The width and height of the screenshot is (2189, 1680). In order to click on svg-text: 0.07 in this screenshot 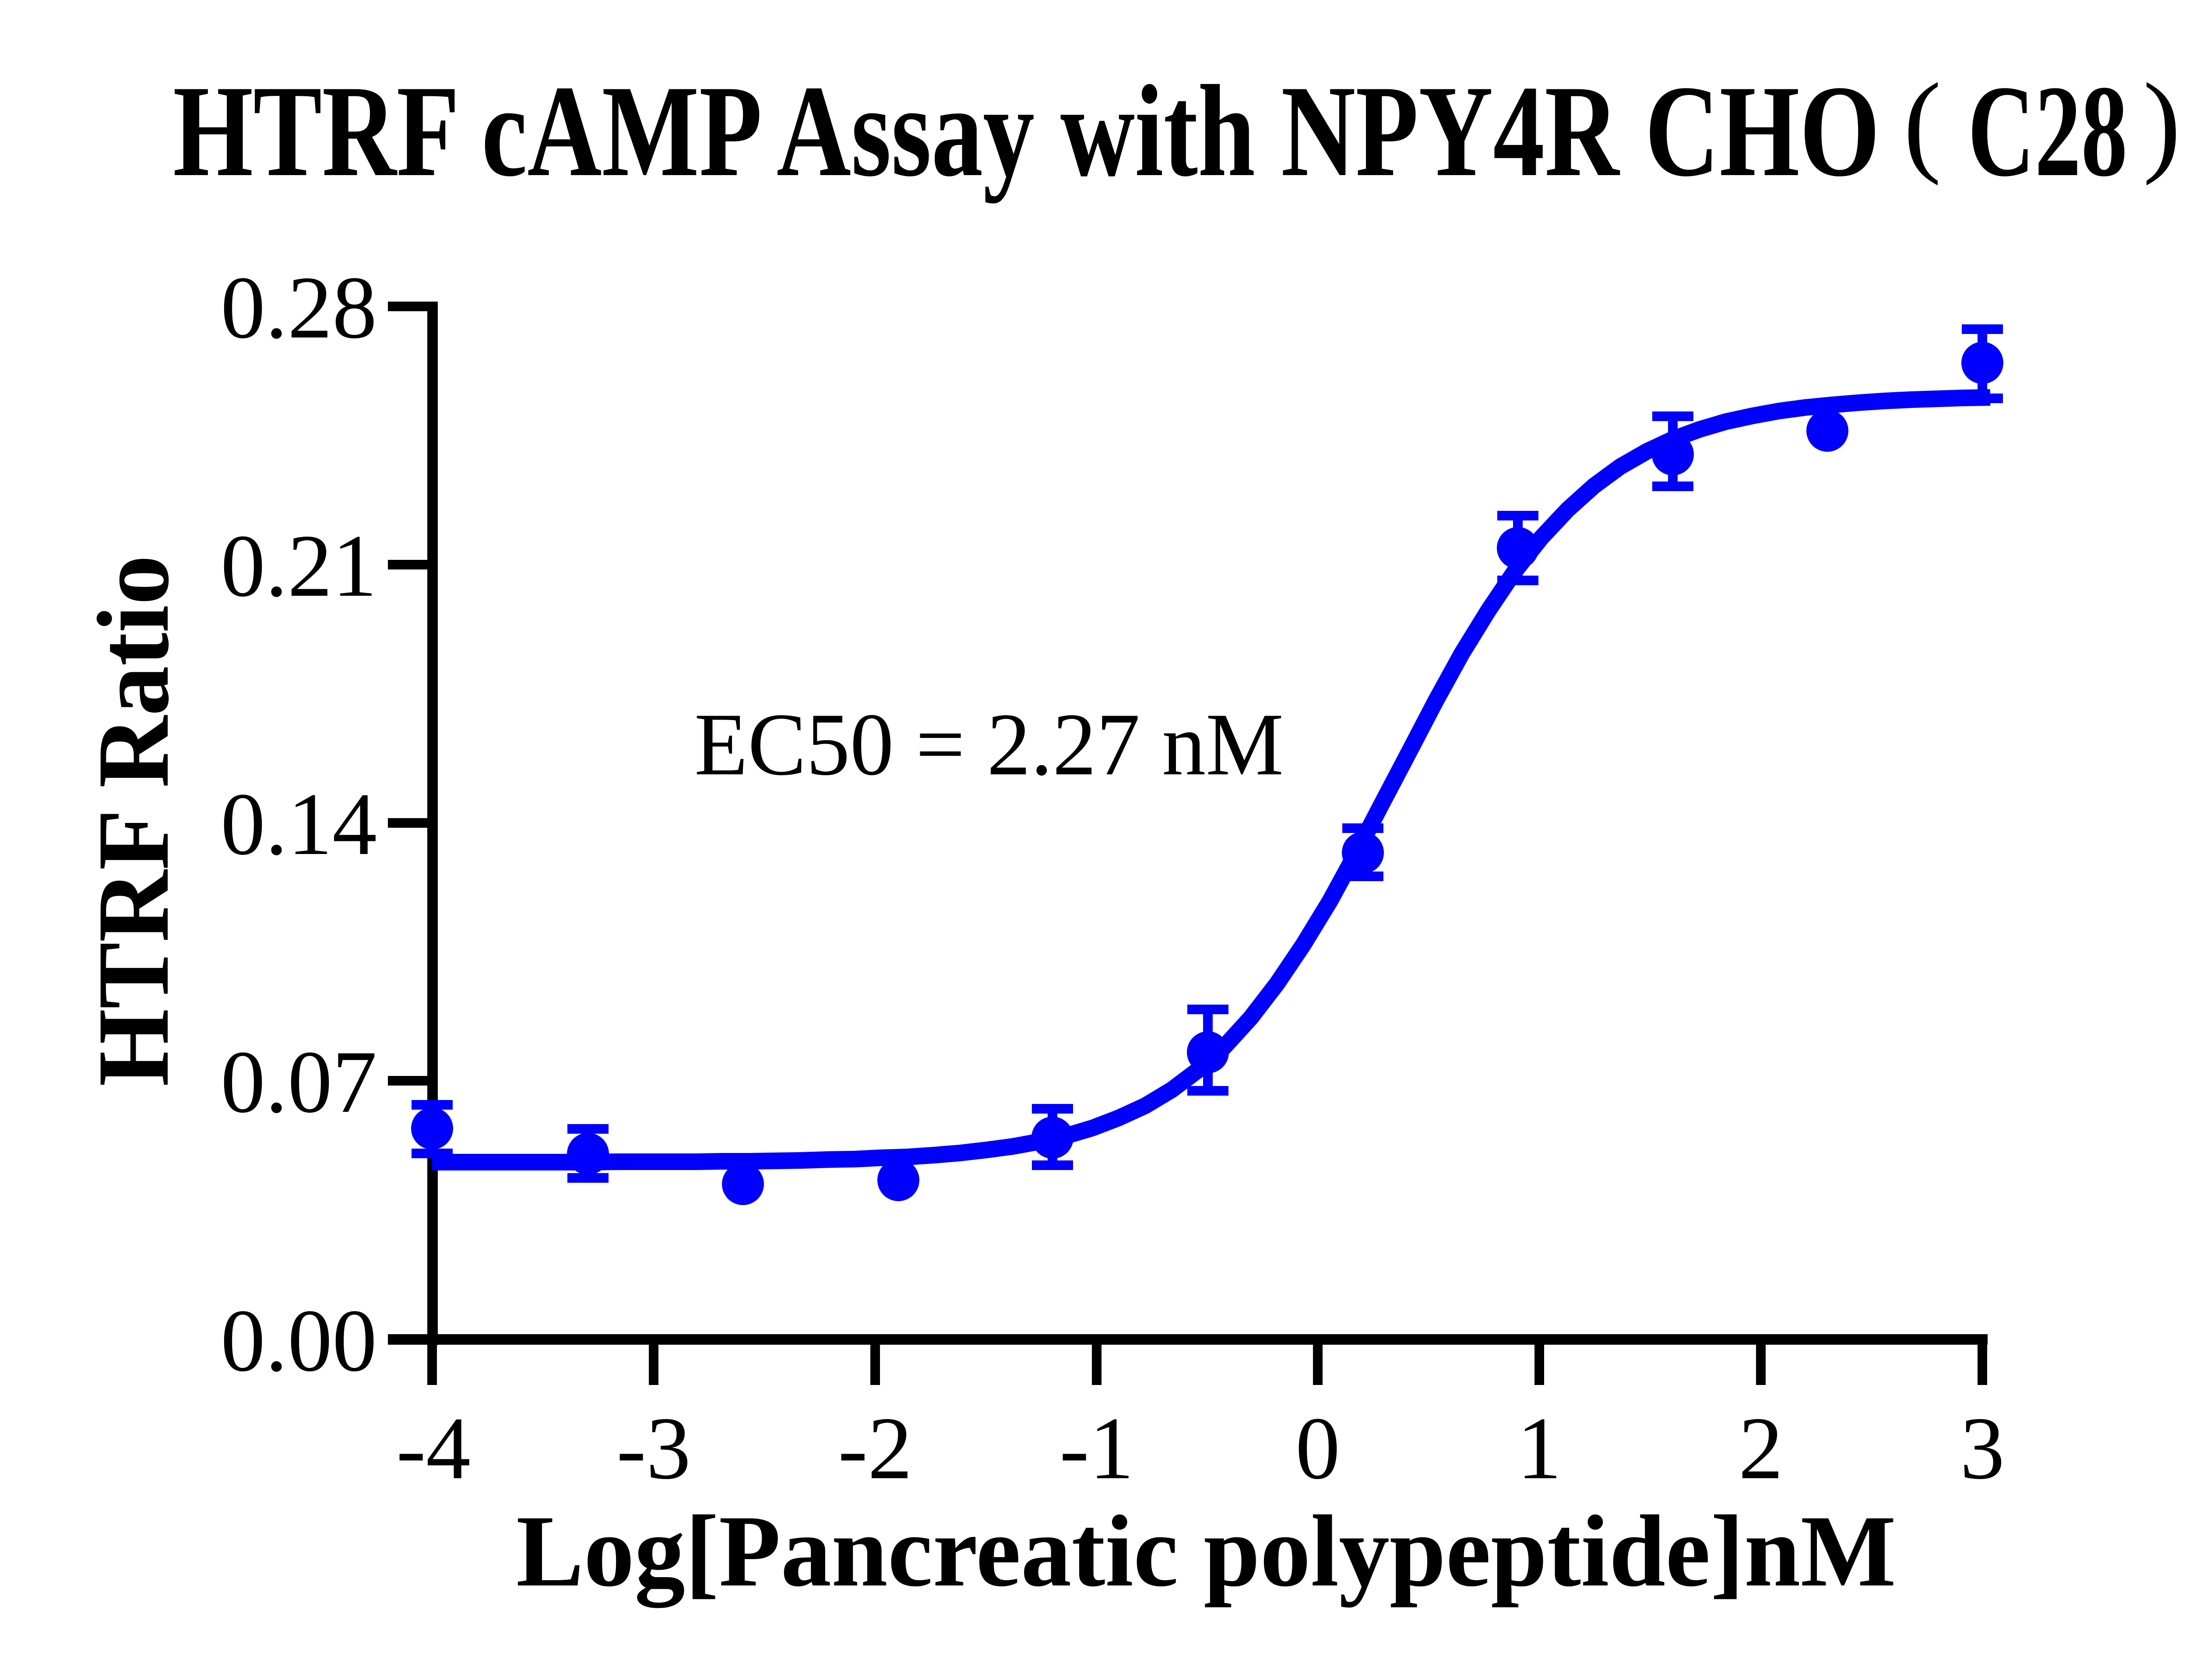, I will do `click(299, 1082)`.